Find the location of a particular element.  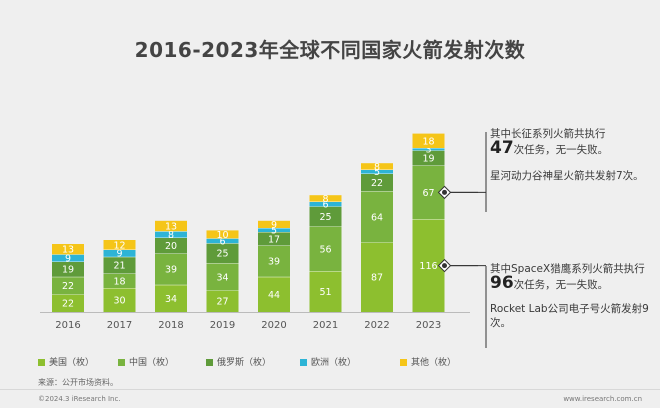

annotation-marker-dot-usa is located at coordinates (444, 266).